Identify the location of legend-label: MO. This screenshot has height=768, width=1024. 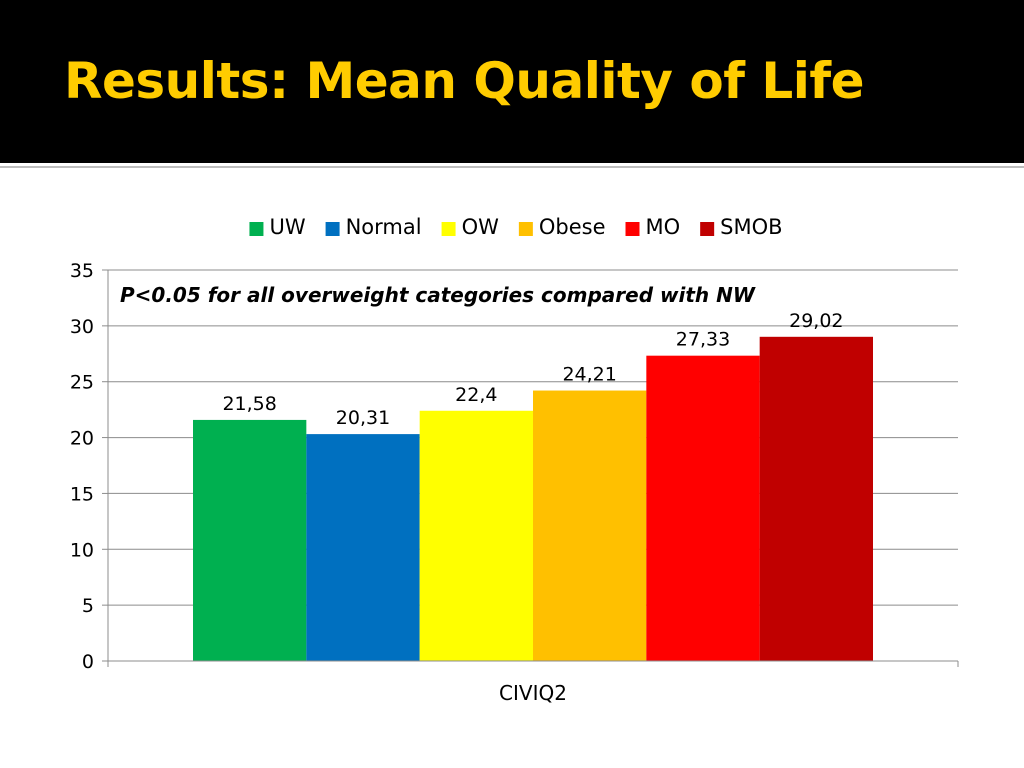
(663, 227).